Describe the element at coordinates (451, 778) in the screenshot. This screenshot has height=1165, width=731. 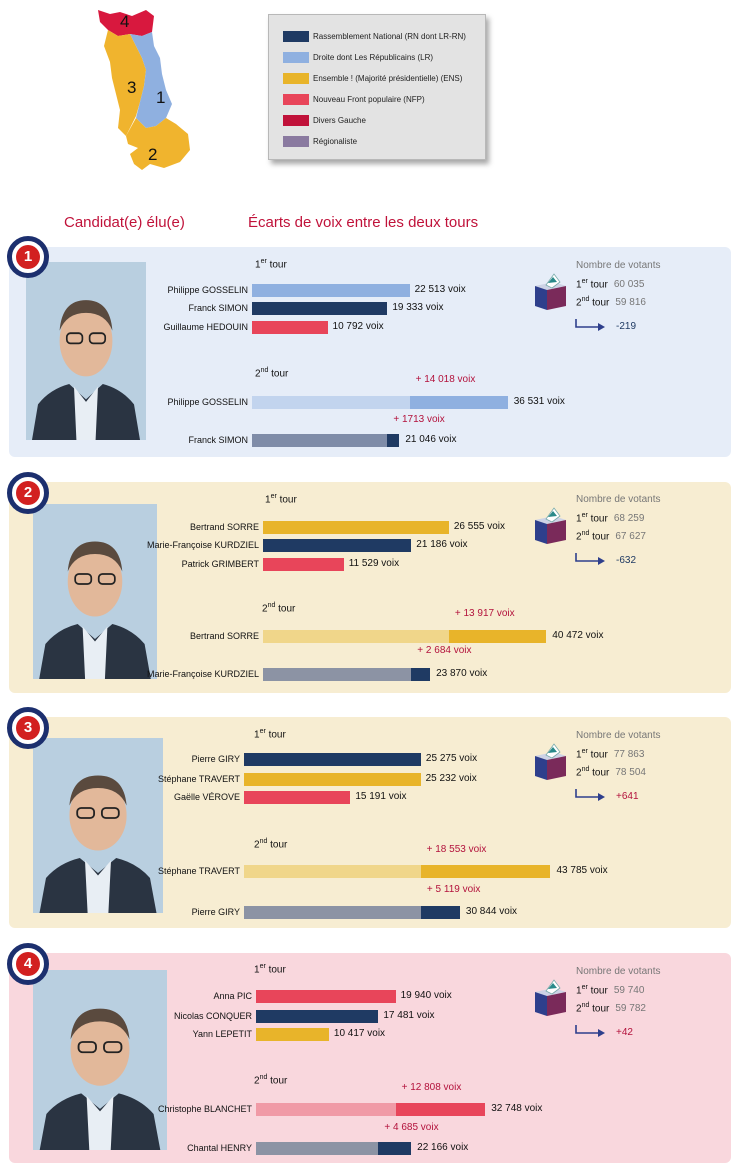
I see `vote-count: 25 232 voix` at that location.